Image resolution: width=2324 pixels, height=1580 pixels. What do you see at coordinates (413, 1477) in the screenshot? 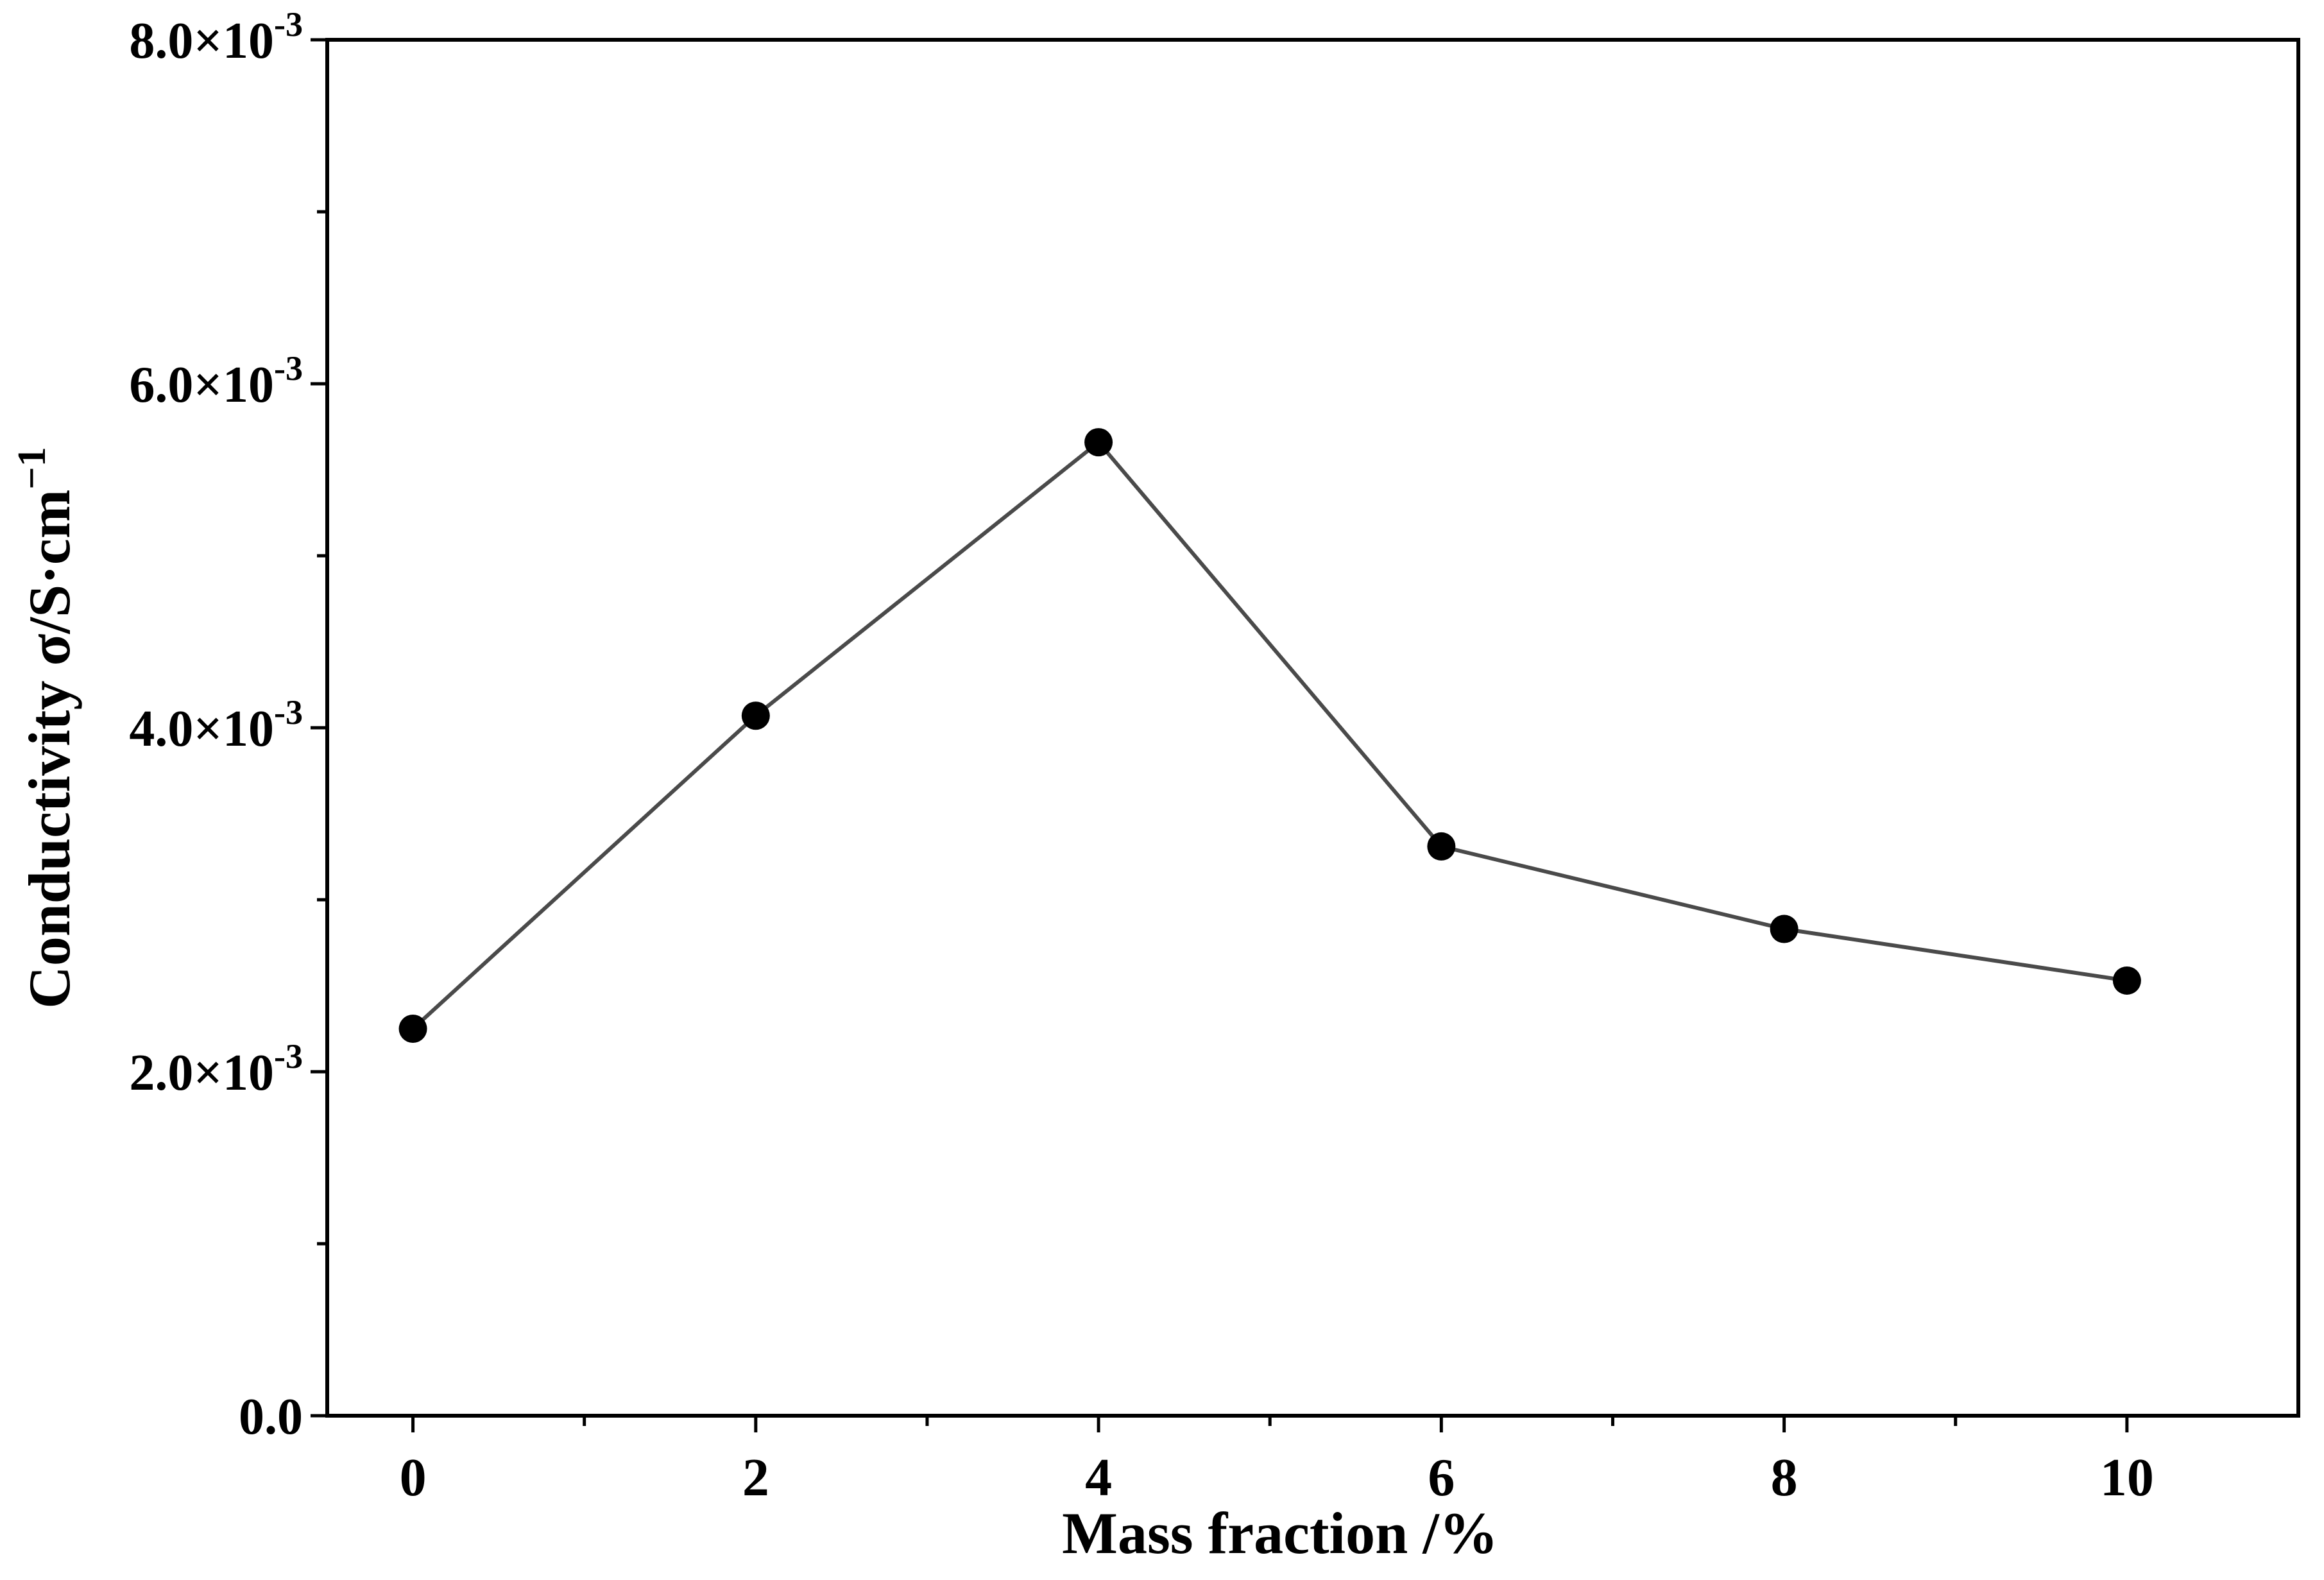
I see `x-tick-label: 0` at bounding box center [413, 1477].